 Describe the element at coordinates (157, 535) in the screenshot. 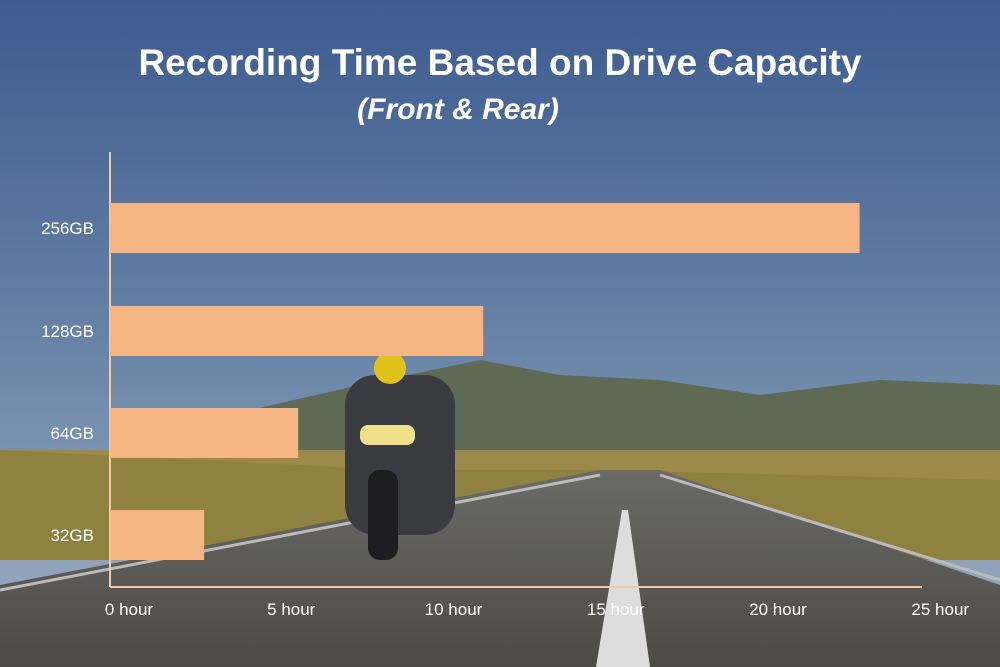

I see `bar-32GB` at that location.